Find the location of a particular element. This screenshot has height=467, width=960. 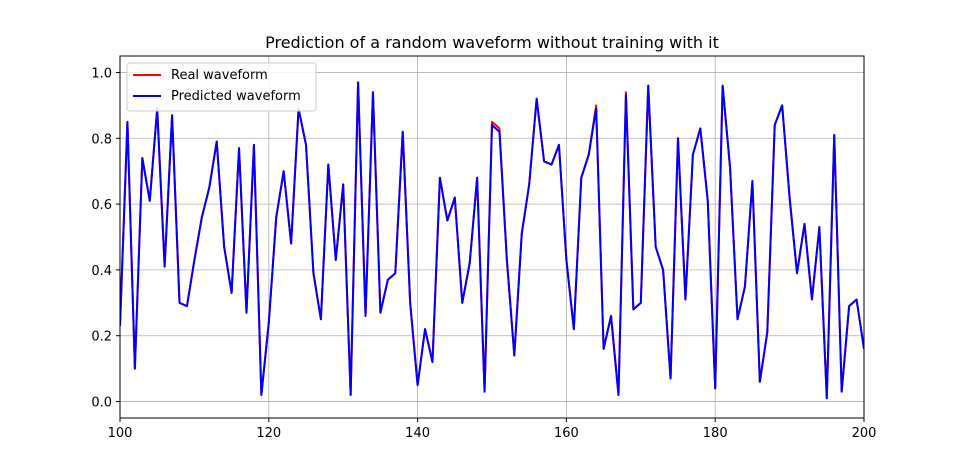

y-tick-label: 0.8 is located at coordinates (101, 139).